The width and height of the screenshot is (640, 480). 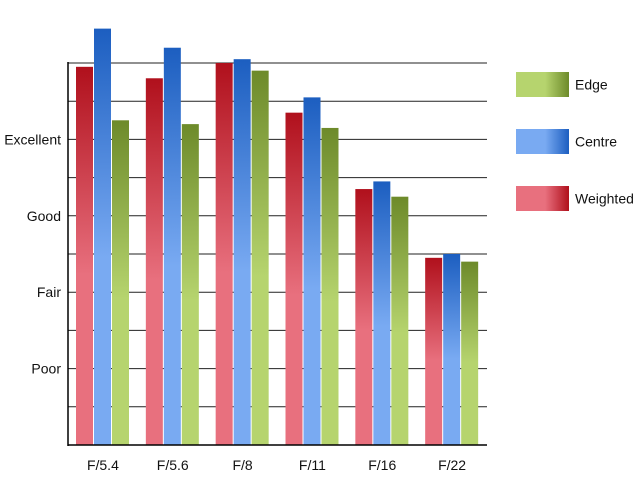 What do you see at coordinates (32, 139) in the screenshot?
I see `y-tick-label: Excellent` at bounding box center [32, 139].